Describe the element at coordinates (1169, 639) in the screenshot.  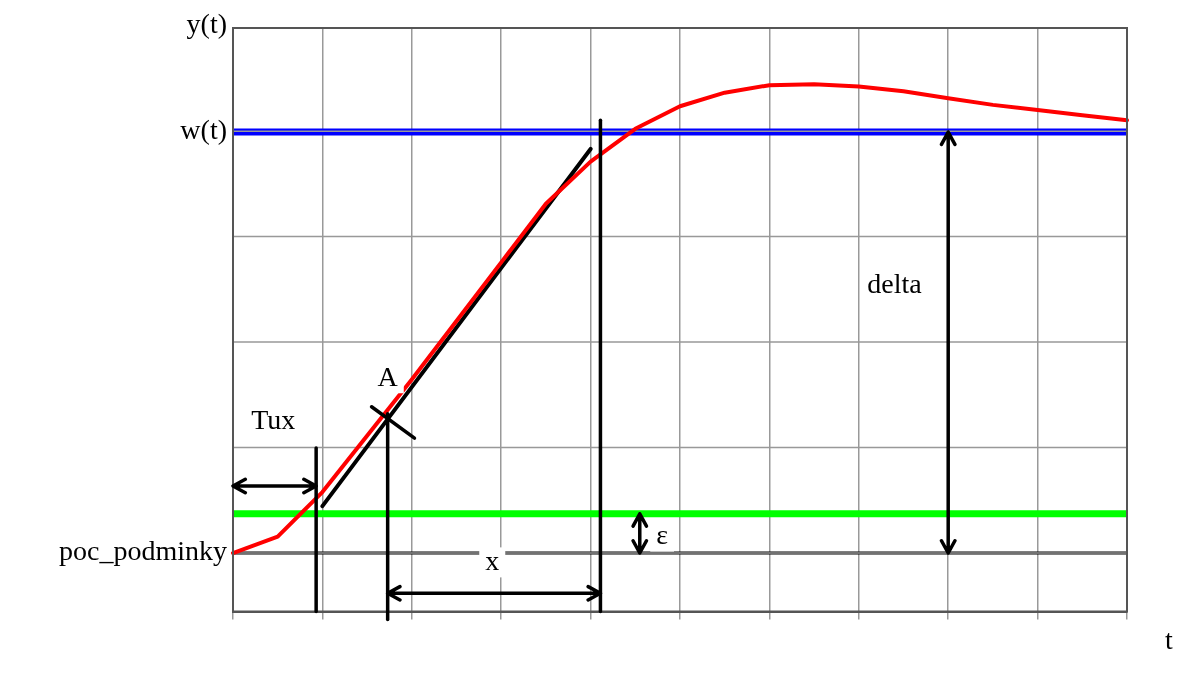
I see `x-axis-title: t` at that location.